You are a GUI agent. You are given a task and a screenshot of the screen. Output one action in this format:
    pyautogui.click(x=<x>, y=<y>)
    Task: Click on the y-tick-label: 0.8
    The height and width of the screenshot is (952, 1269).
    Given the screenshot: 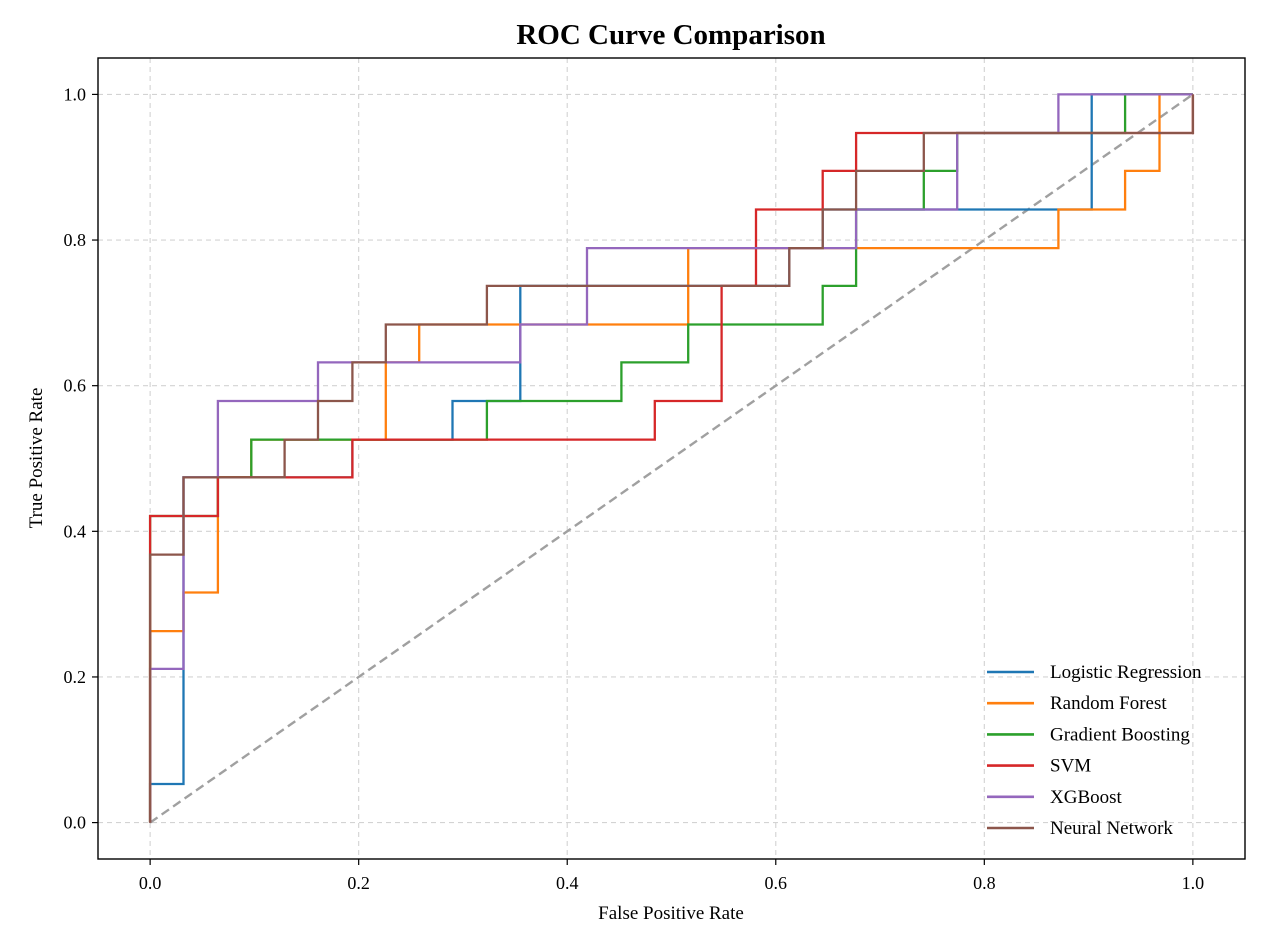 What is the action you would take?
    pyautogui.click(x=75, y=240)
    